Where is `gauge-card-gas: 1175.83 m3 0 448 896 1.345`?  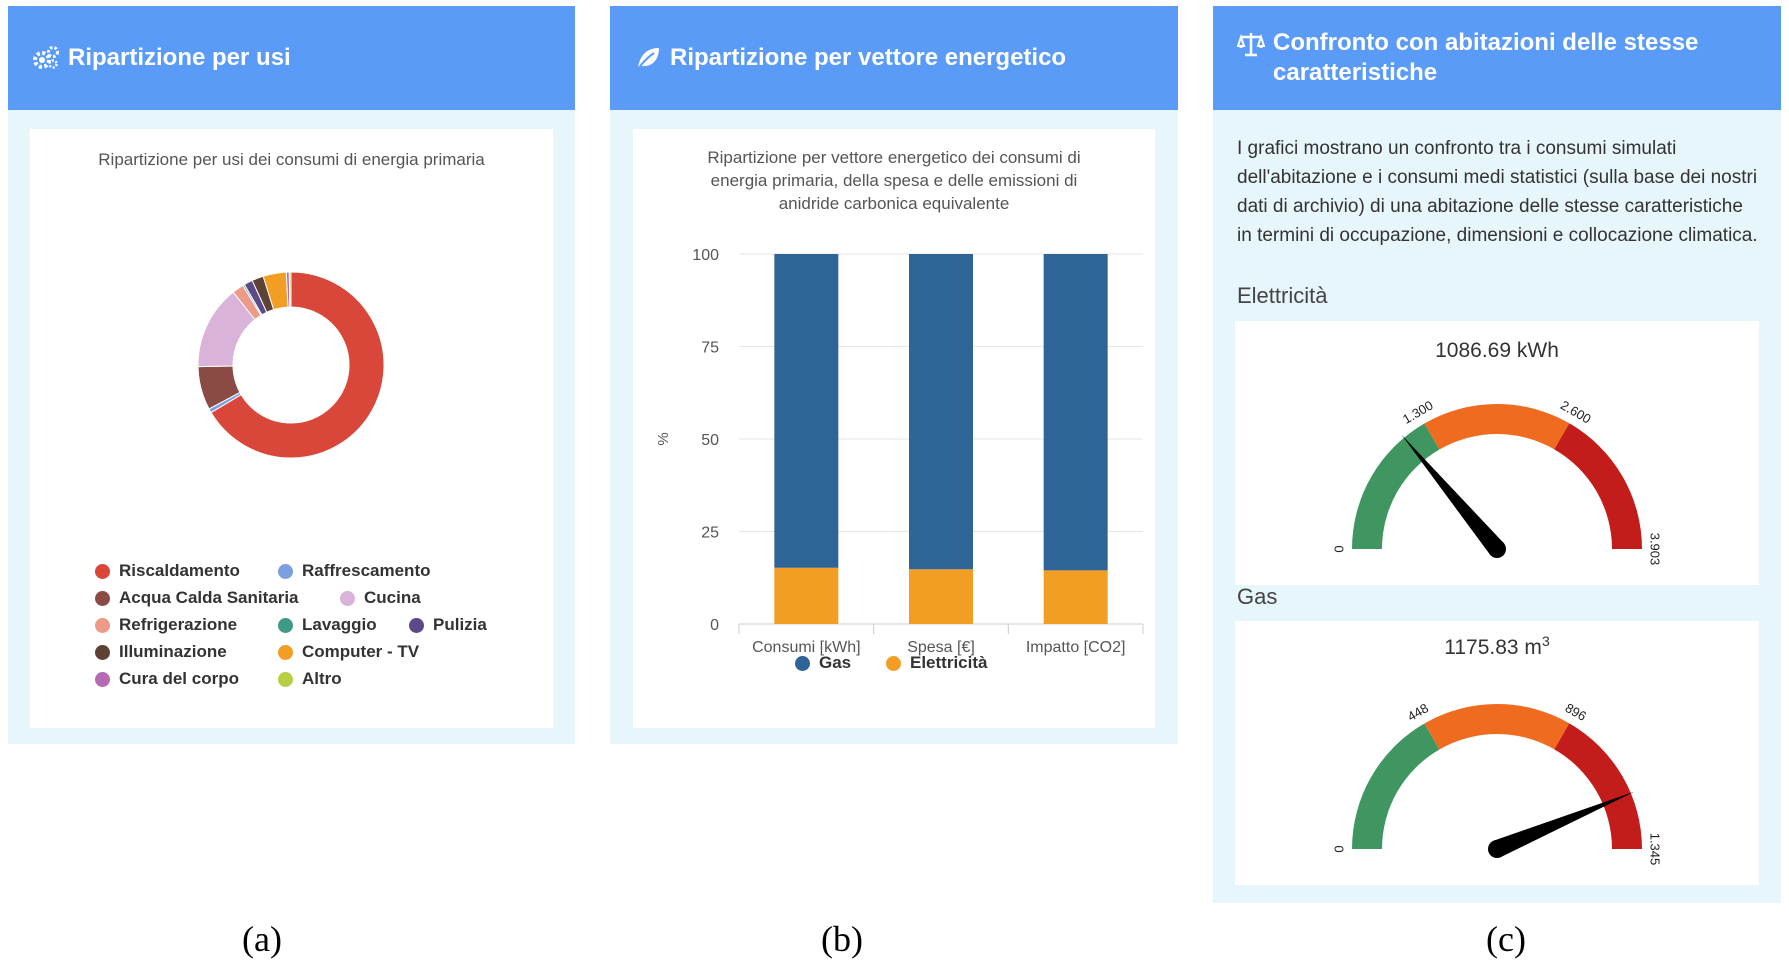 gauge-card-gas: 1175.83 m3 0 448 896 1.345 is located at coordinates (1497, 753).